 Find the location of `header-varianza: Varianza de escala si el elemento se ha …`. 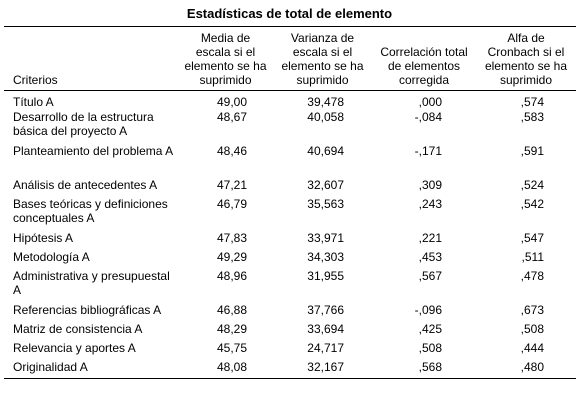

header-varianza: Varianza de escala si el elemento se ha … is located at coordinates (322, 59).